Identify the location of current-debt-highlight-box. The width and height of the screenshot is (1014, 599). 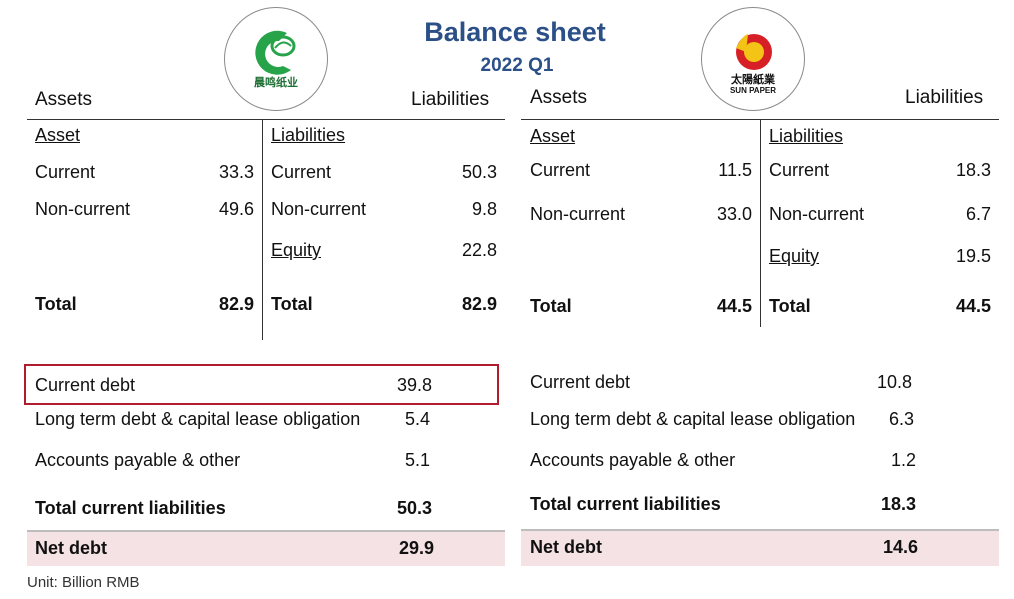
(261, 384).